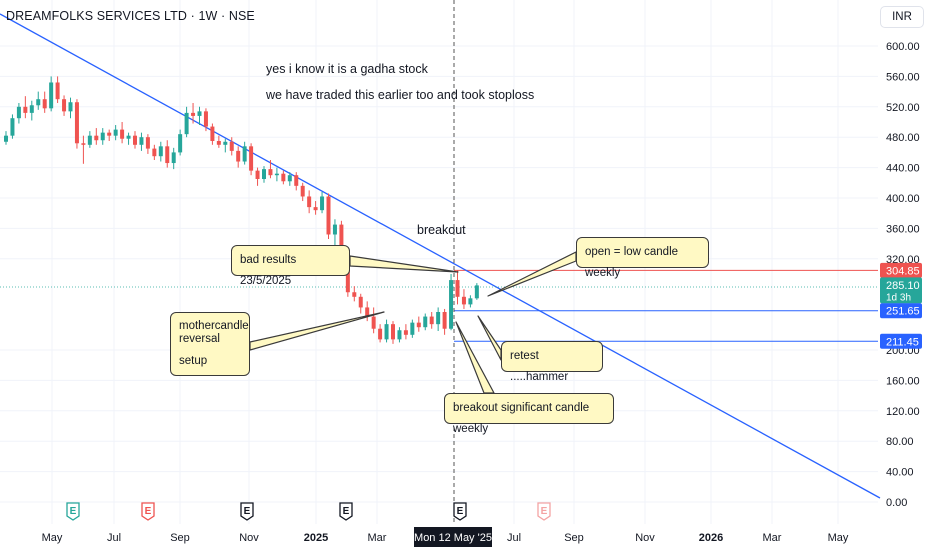 Image resolution: width=932 pixels, height=550 pixels. I want to click on y-tick-label: 480.00, so click(903, 138).